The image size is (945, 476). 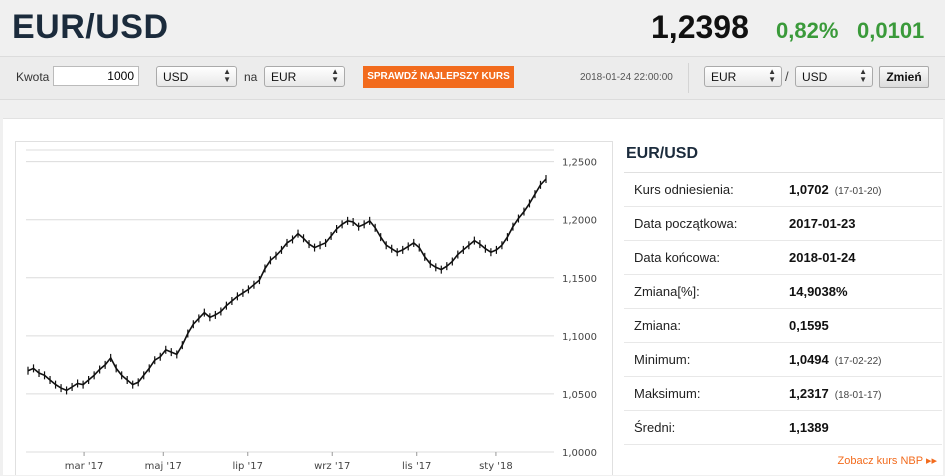 I want to click on info-row: Minimum: 1,0494 (17-02-22), so click(x=783, y=360).